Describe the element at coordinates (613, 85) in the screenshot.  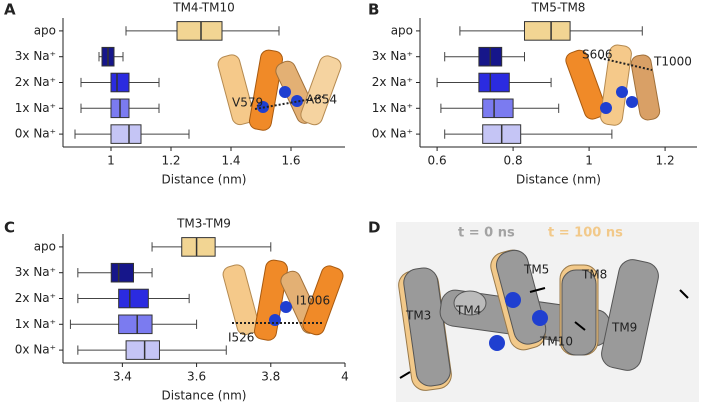
I see `structure-b` at that location.